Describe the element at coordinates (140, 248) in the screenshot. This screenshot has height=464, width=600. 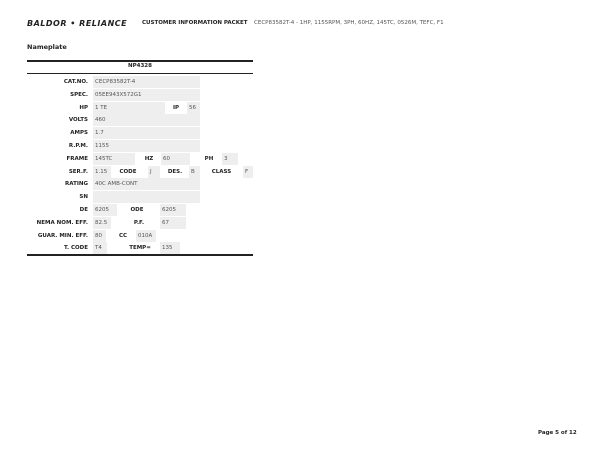
I see `field-label: TEMP=` at that location.